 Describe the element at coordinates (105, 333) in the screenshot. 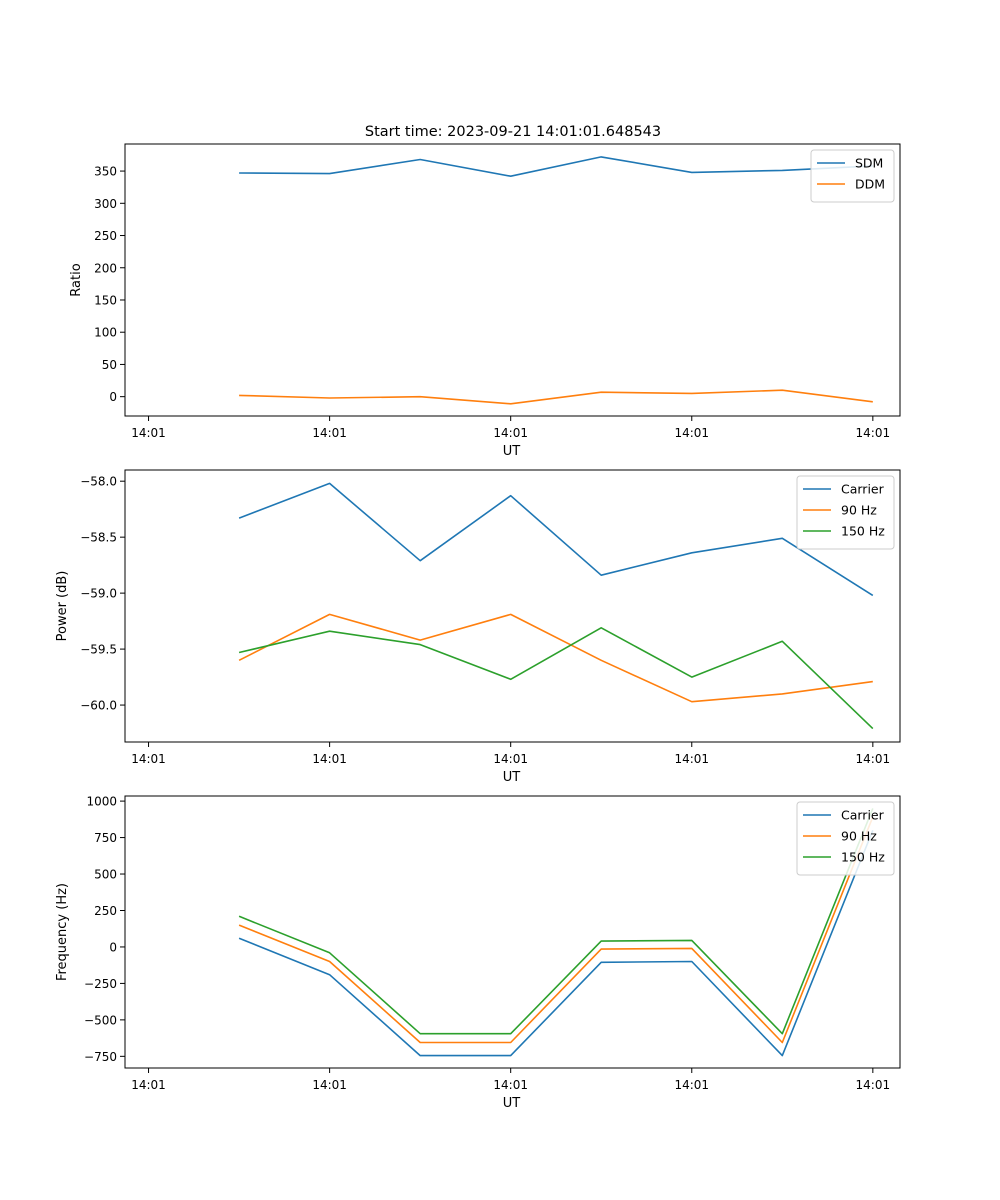

I see `y-tick-label: 100` at that location.